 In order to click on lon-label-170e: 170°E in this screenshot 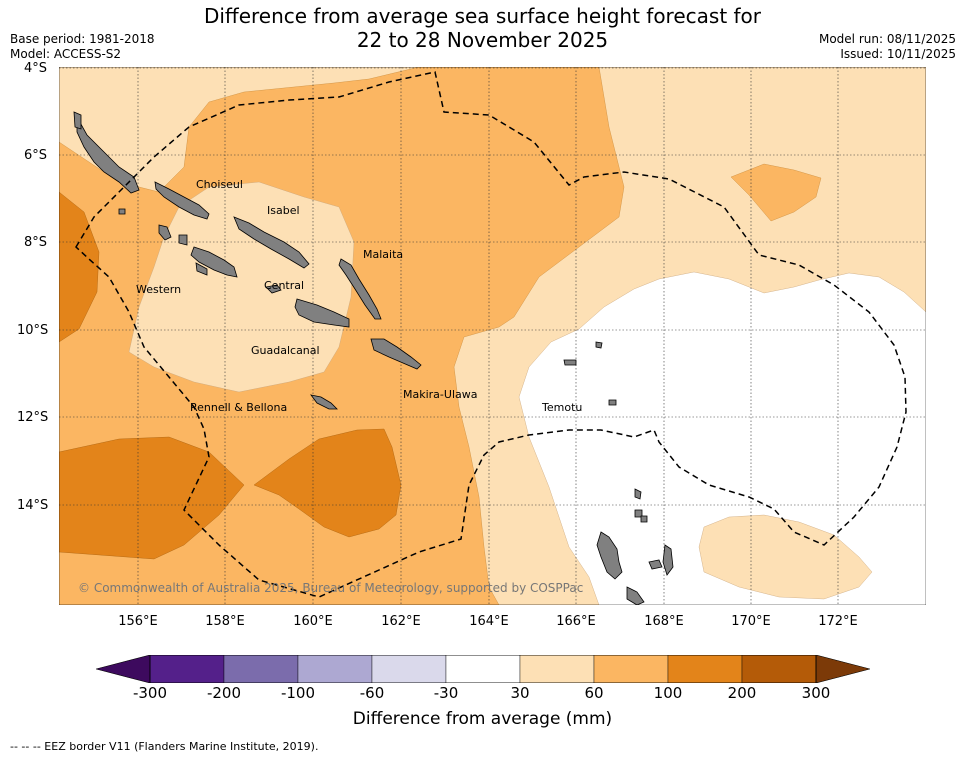, I will do `click(751, 621)`.